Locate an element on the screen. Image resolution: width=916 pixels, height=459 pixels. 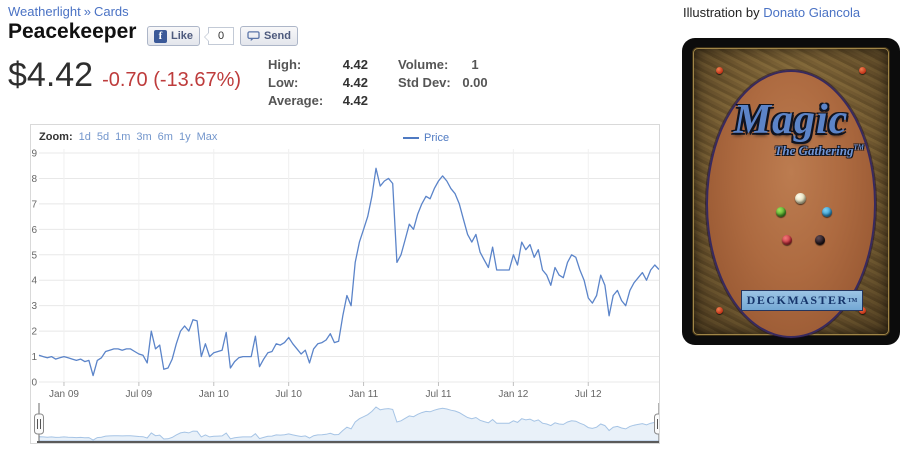
price-row: $4.42 -0.70 (-13.67%) is located at coordinates (124, 75).